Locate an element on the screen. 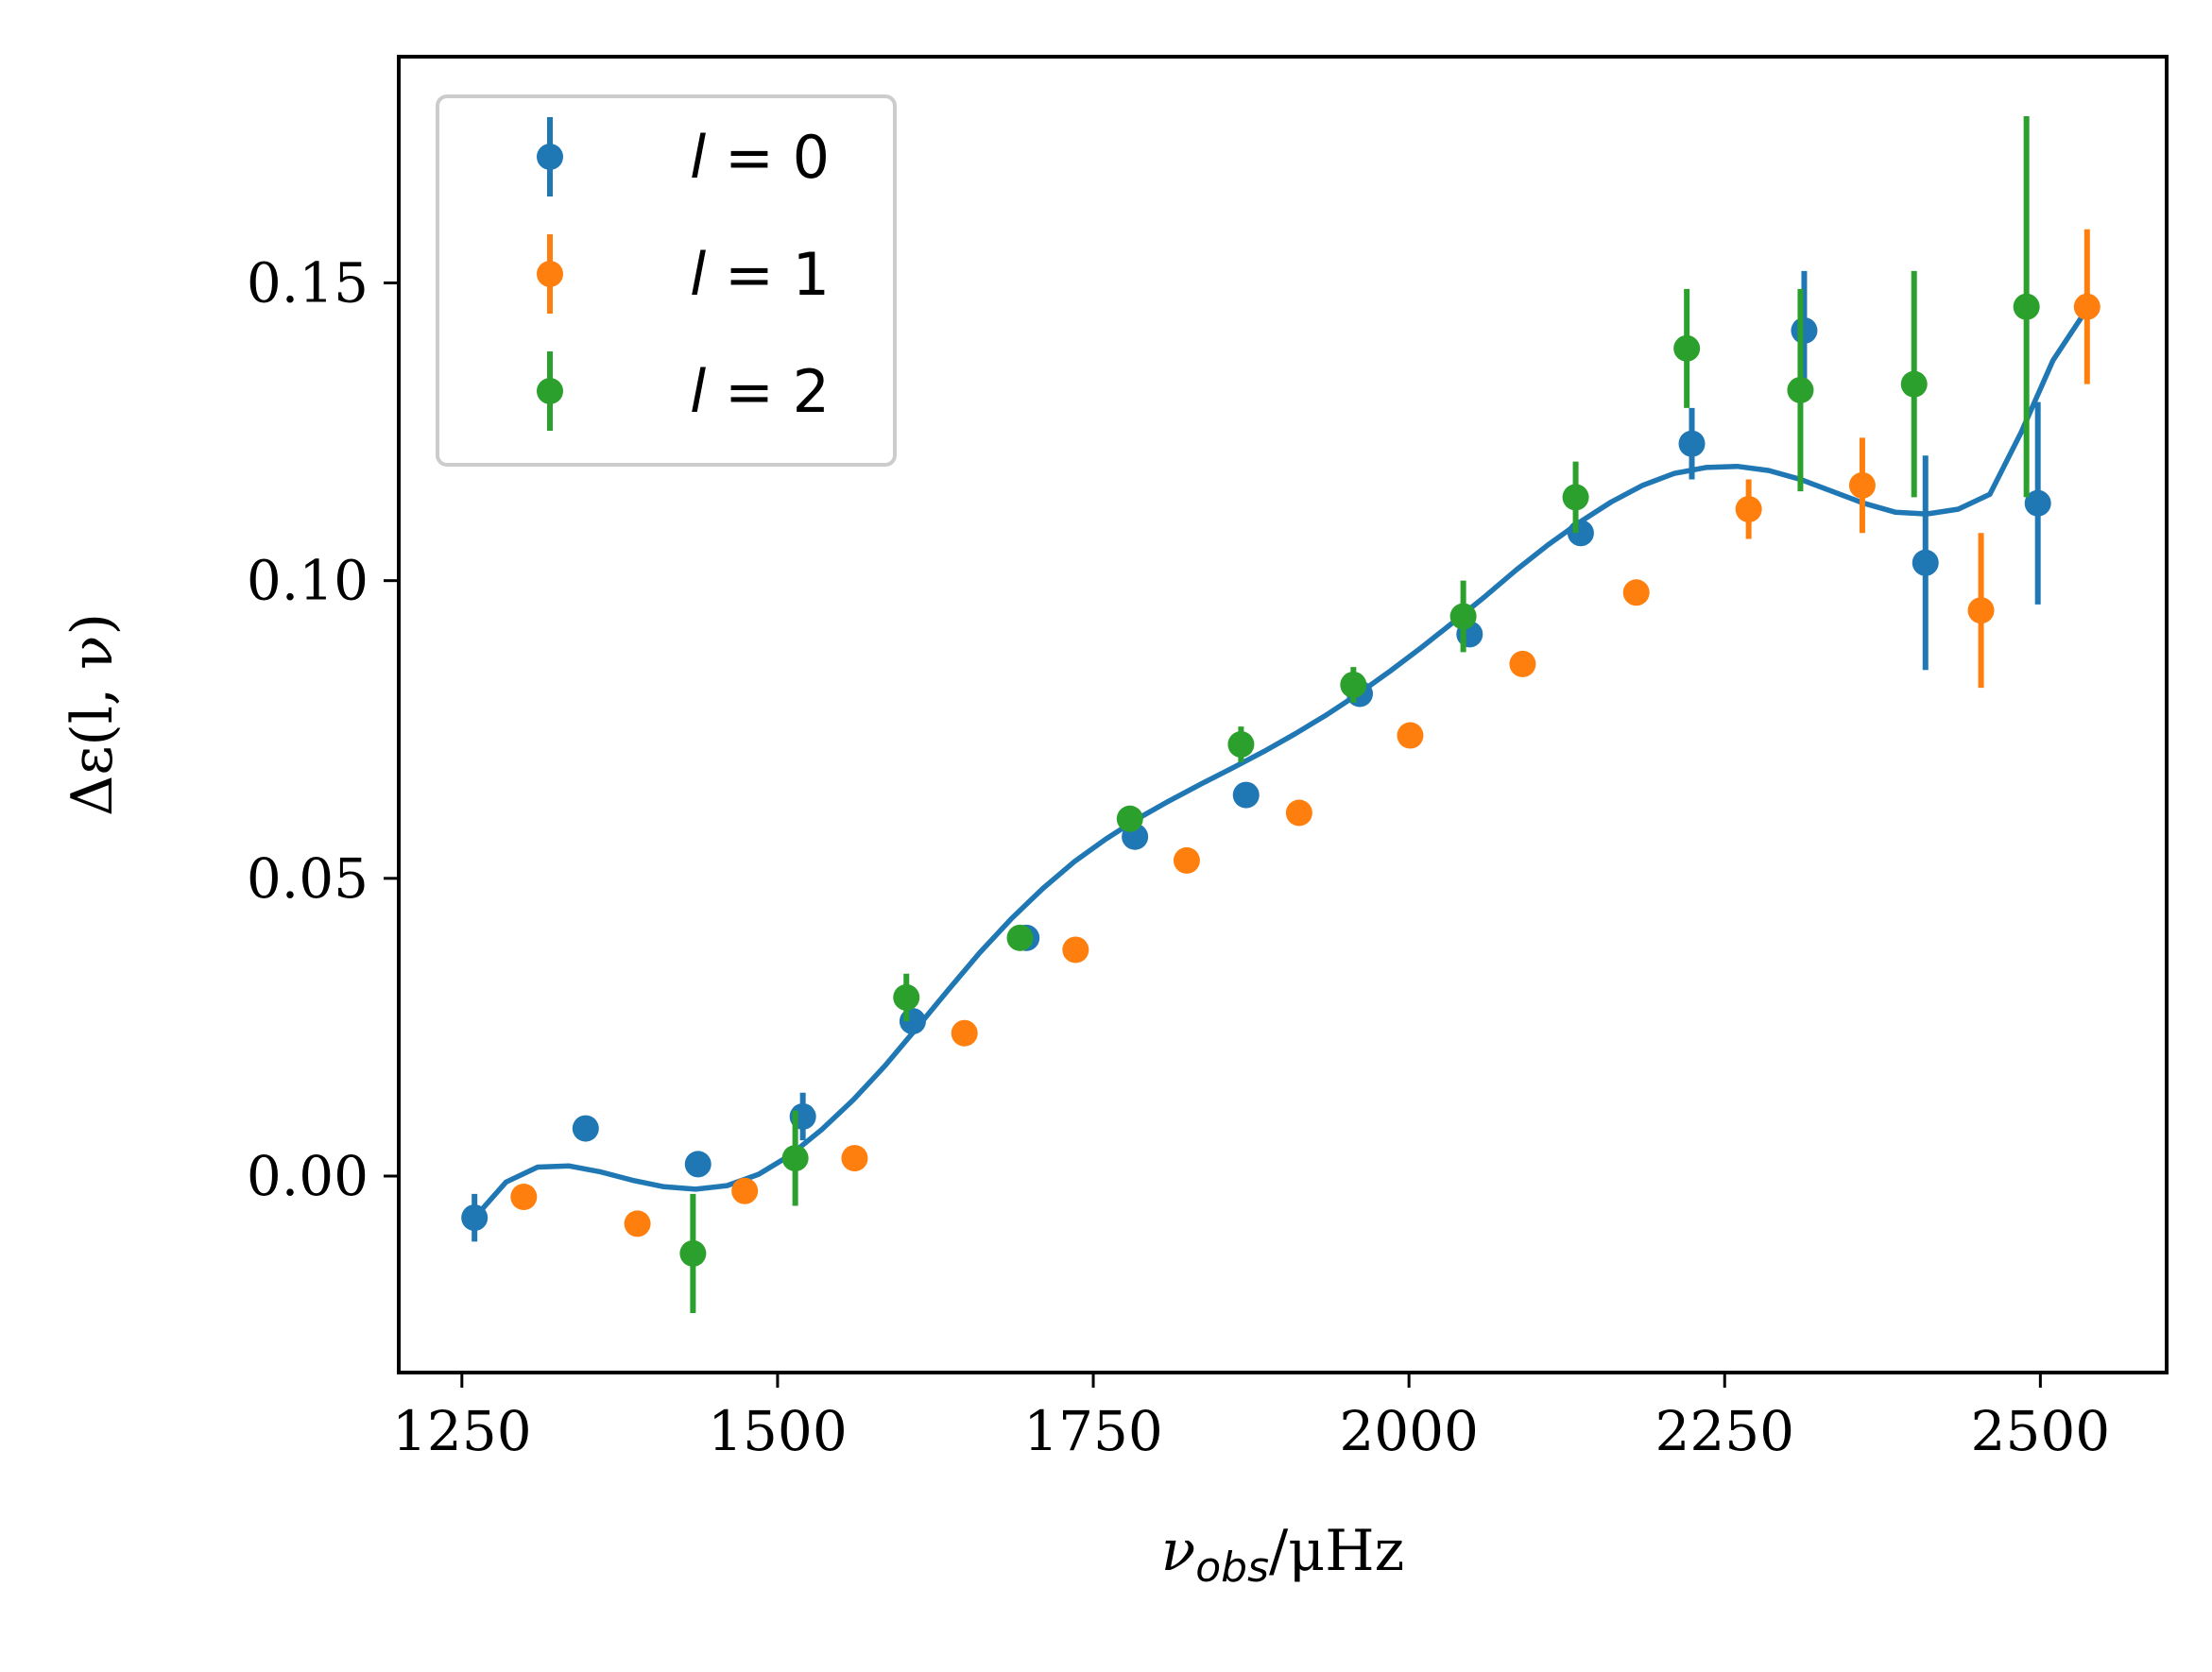  x-tick-label: 1750 is located at coordinates (1093, 1431).